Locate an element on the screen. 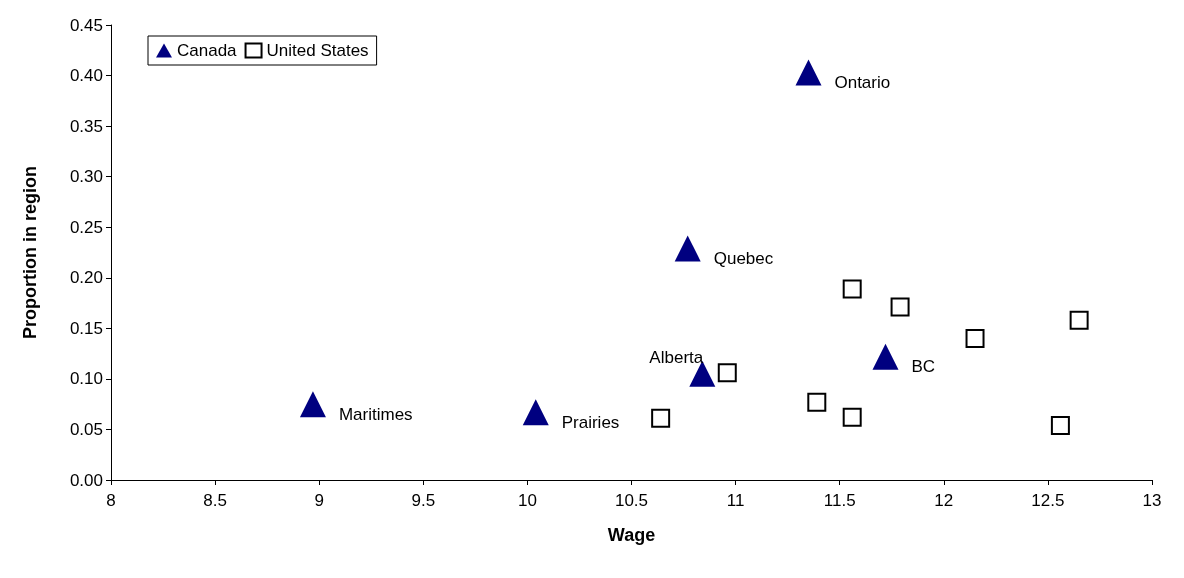 Image resolution: width=1184 pixels, height=578 pixels. x-tick-label: 10 is located at coordinates (527, 500).